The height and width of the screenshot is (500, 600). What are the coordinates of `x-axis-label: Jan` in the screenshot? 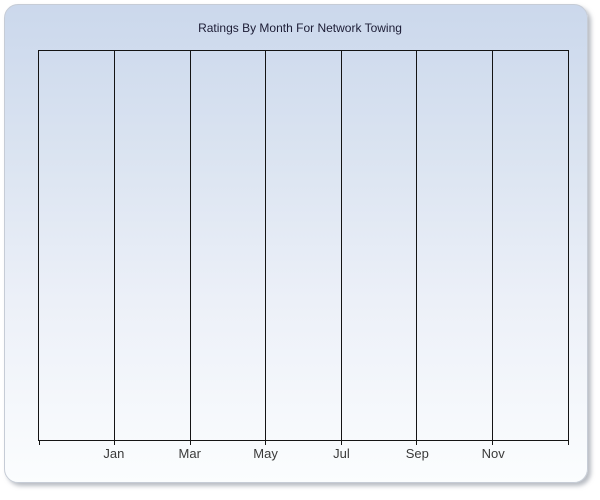 It's located at (114, 453).